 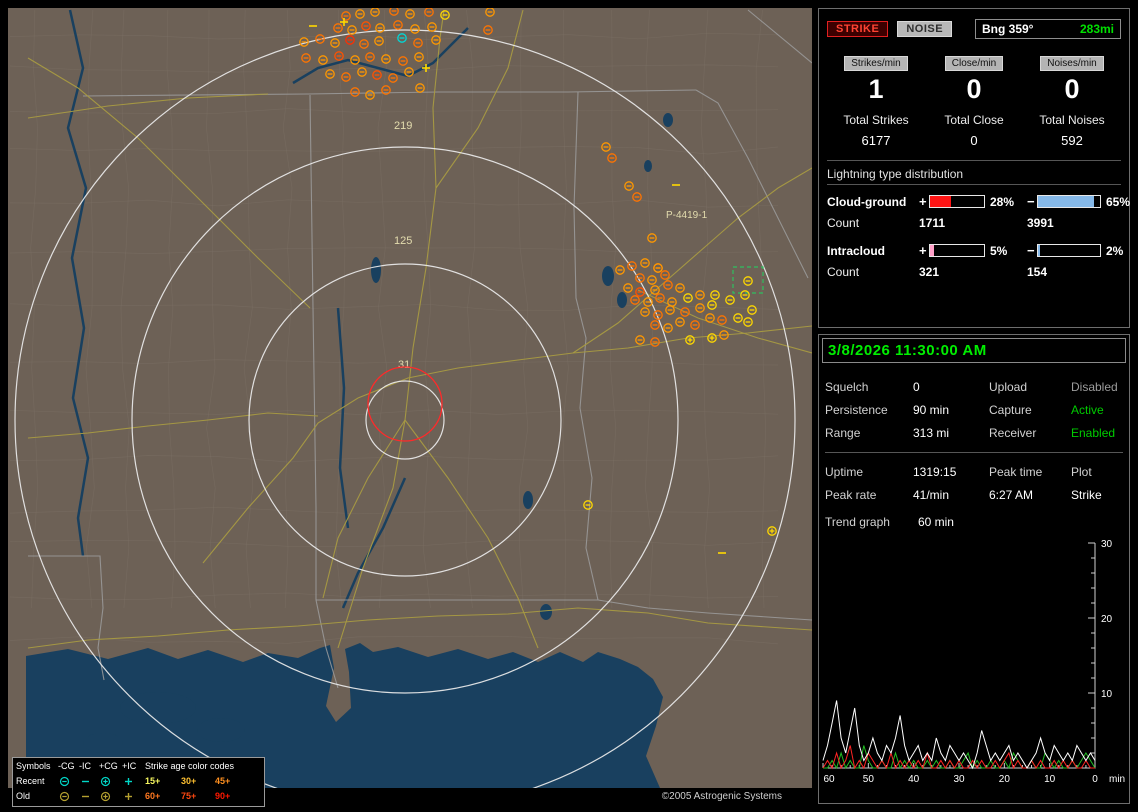 I want to click on legend-col-neg-ic: -IC, so click(x=85, y=766).